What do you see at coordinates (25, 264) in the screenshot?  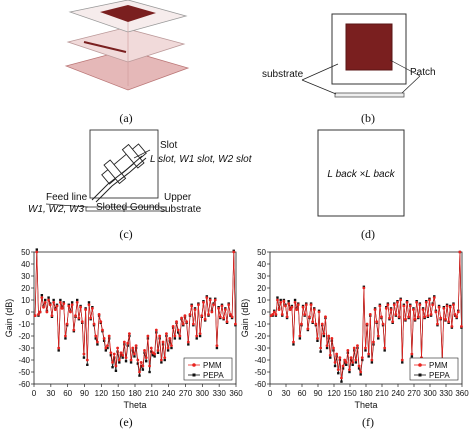 I see `y-tick-label: 40` at bounding box center [25, 264].